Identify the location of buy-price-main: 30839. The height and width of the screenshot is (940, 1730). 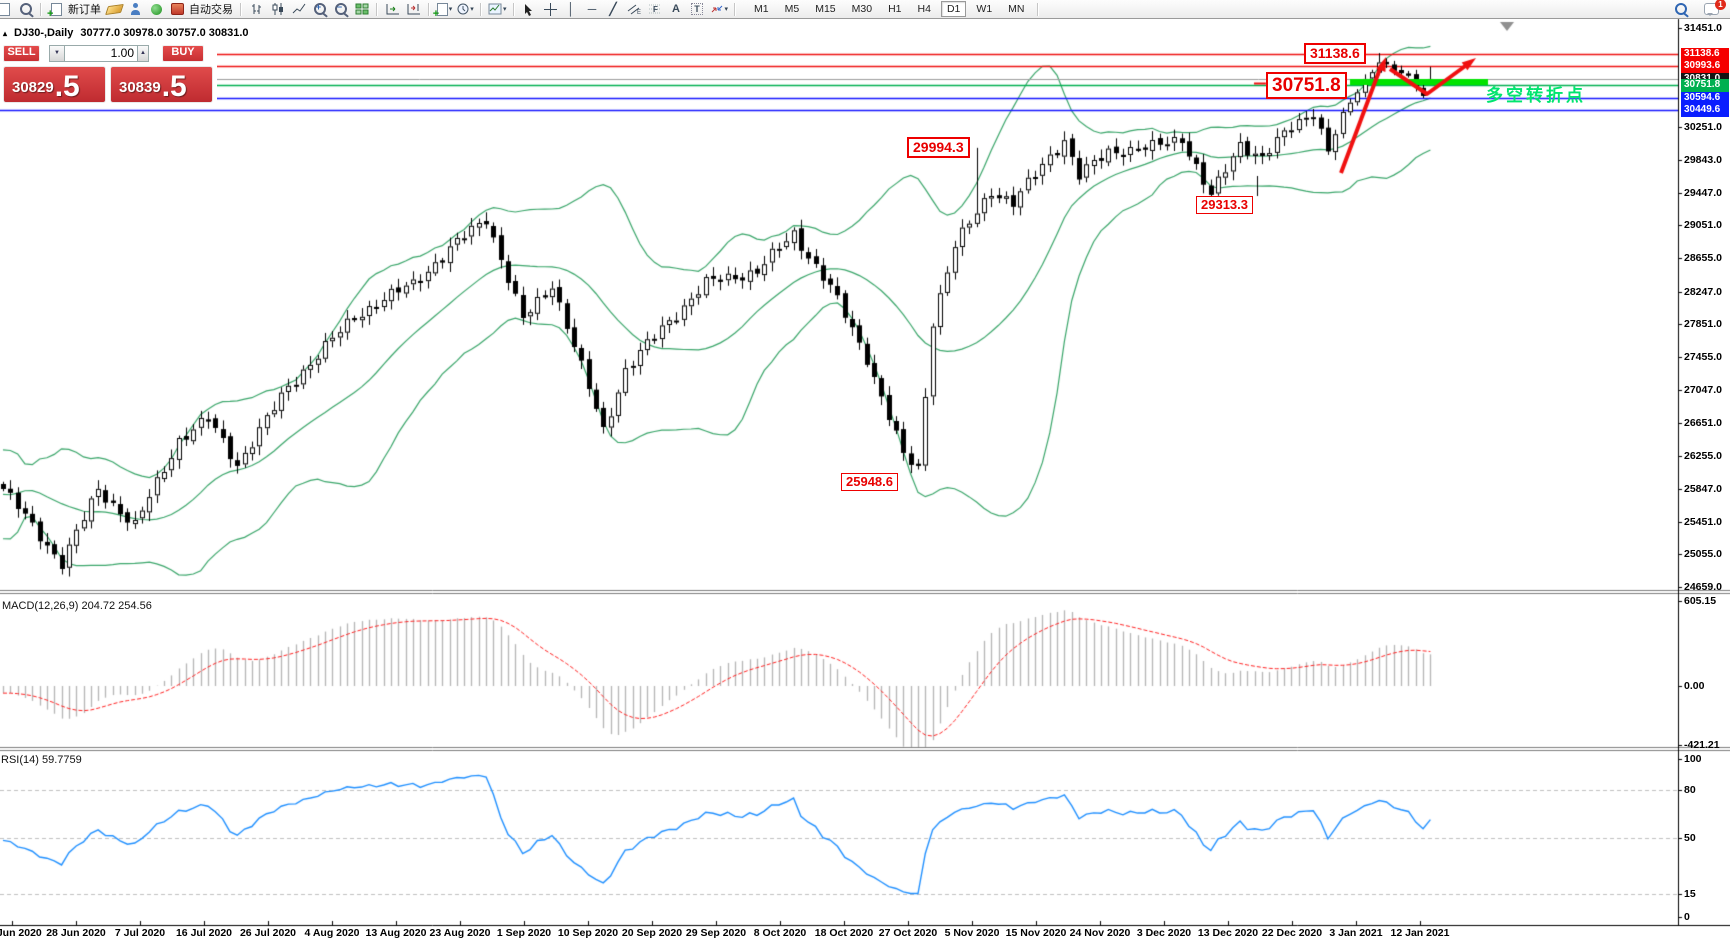
(140, 87).